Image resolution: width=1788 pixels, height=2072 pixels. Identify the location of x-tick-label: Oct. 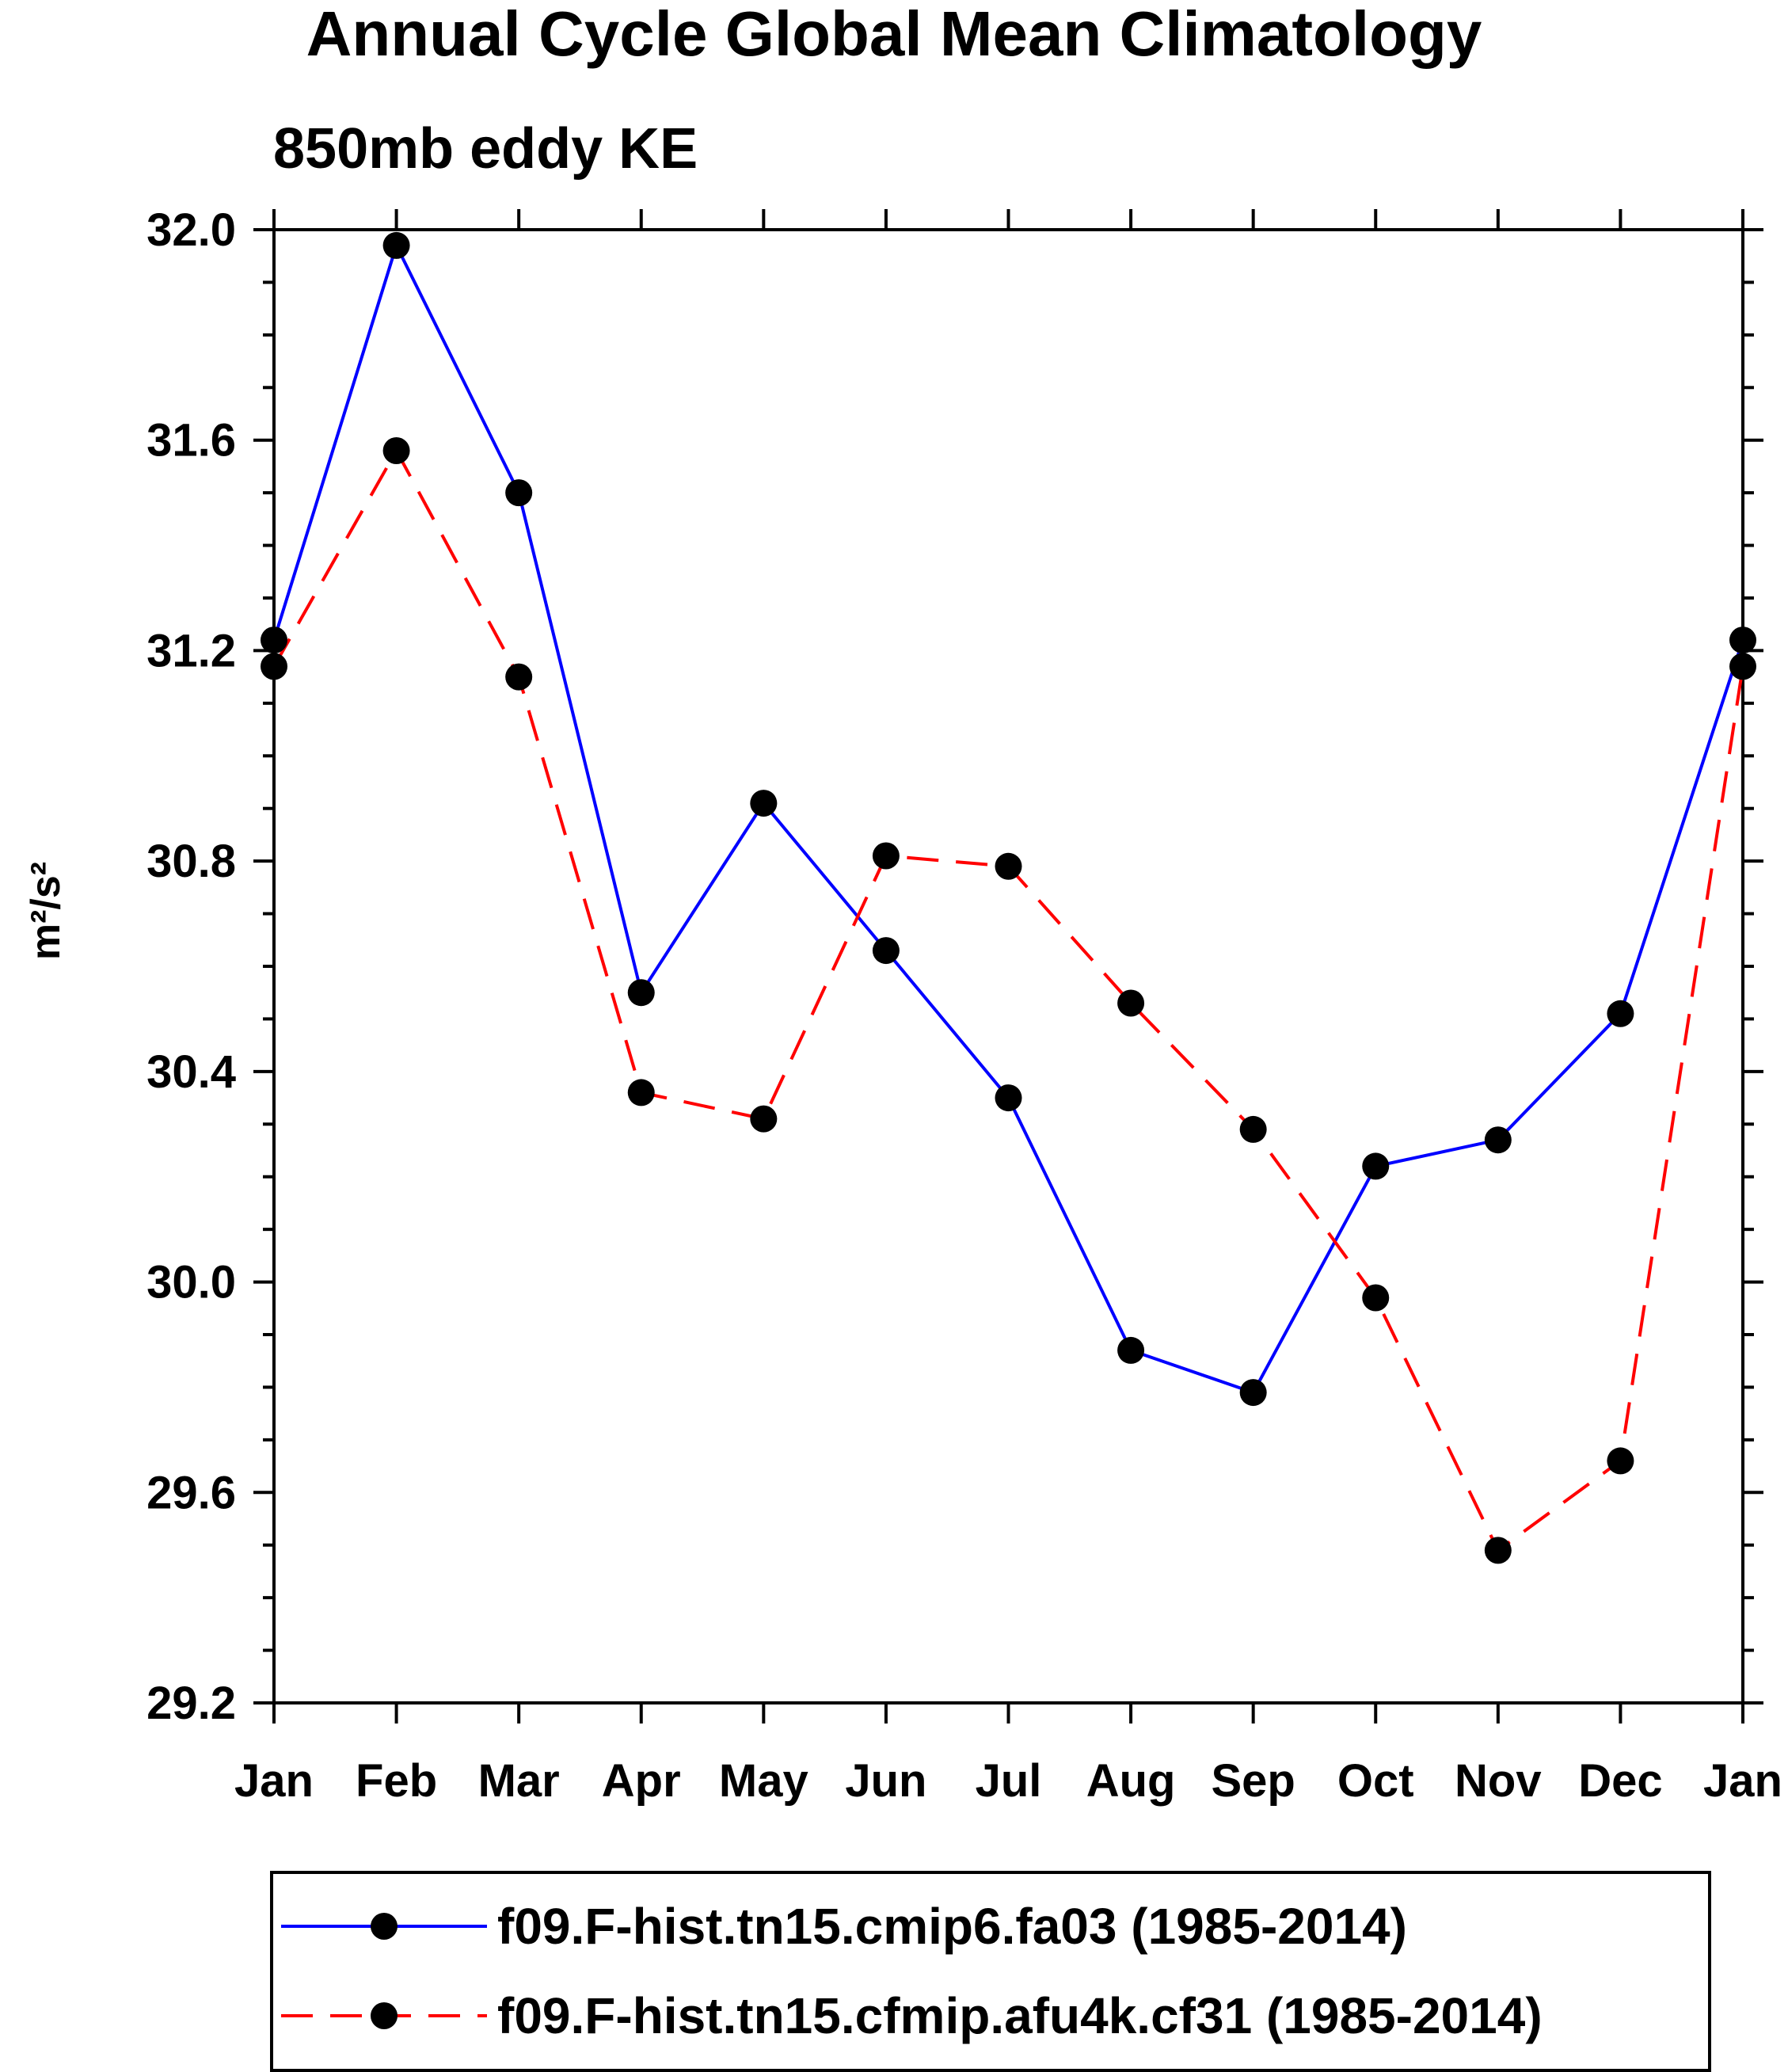
(1375, 1781).